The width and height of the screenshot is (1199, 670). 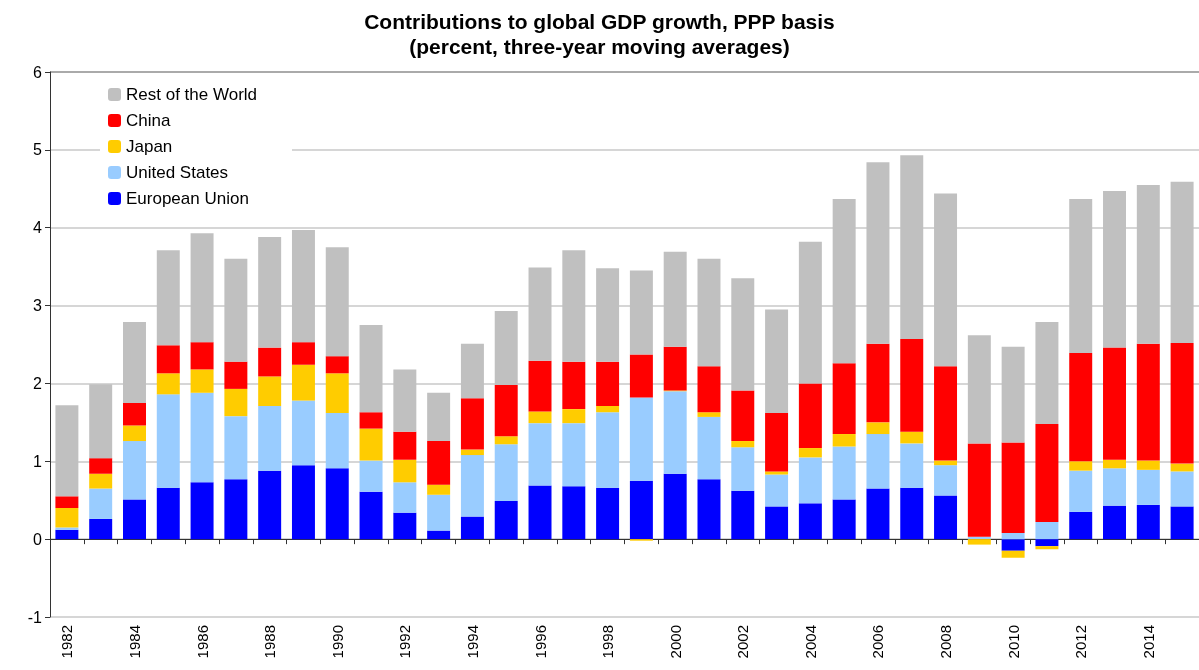 What do you see at coordinates (1148, 642) in the screenshot?
I see `x-tick-label: 2014` at bounding box center [1148, 642].